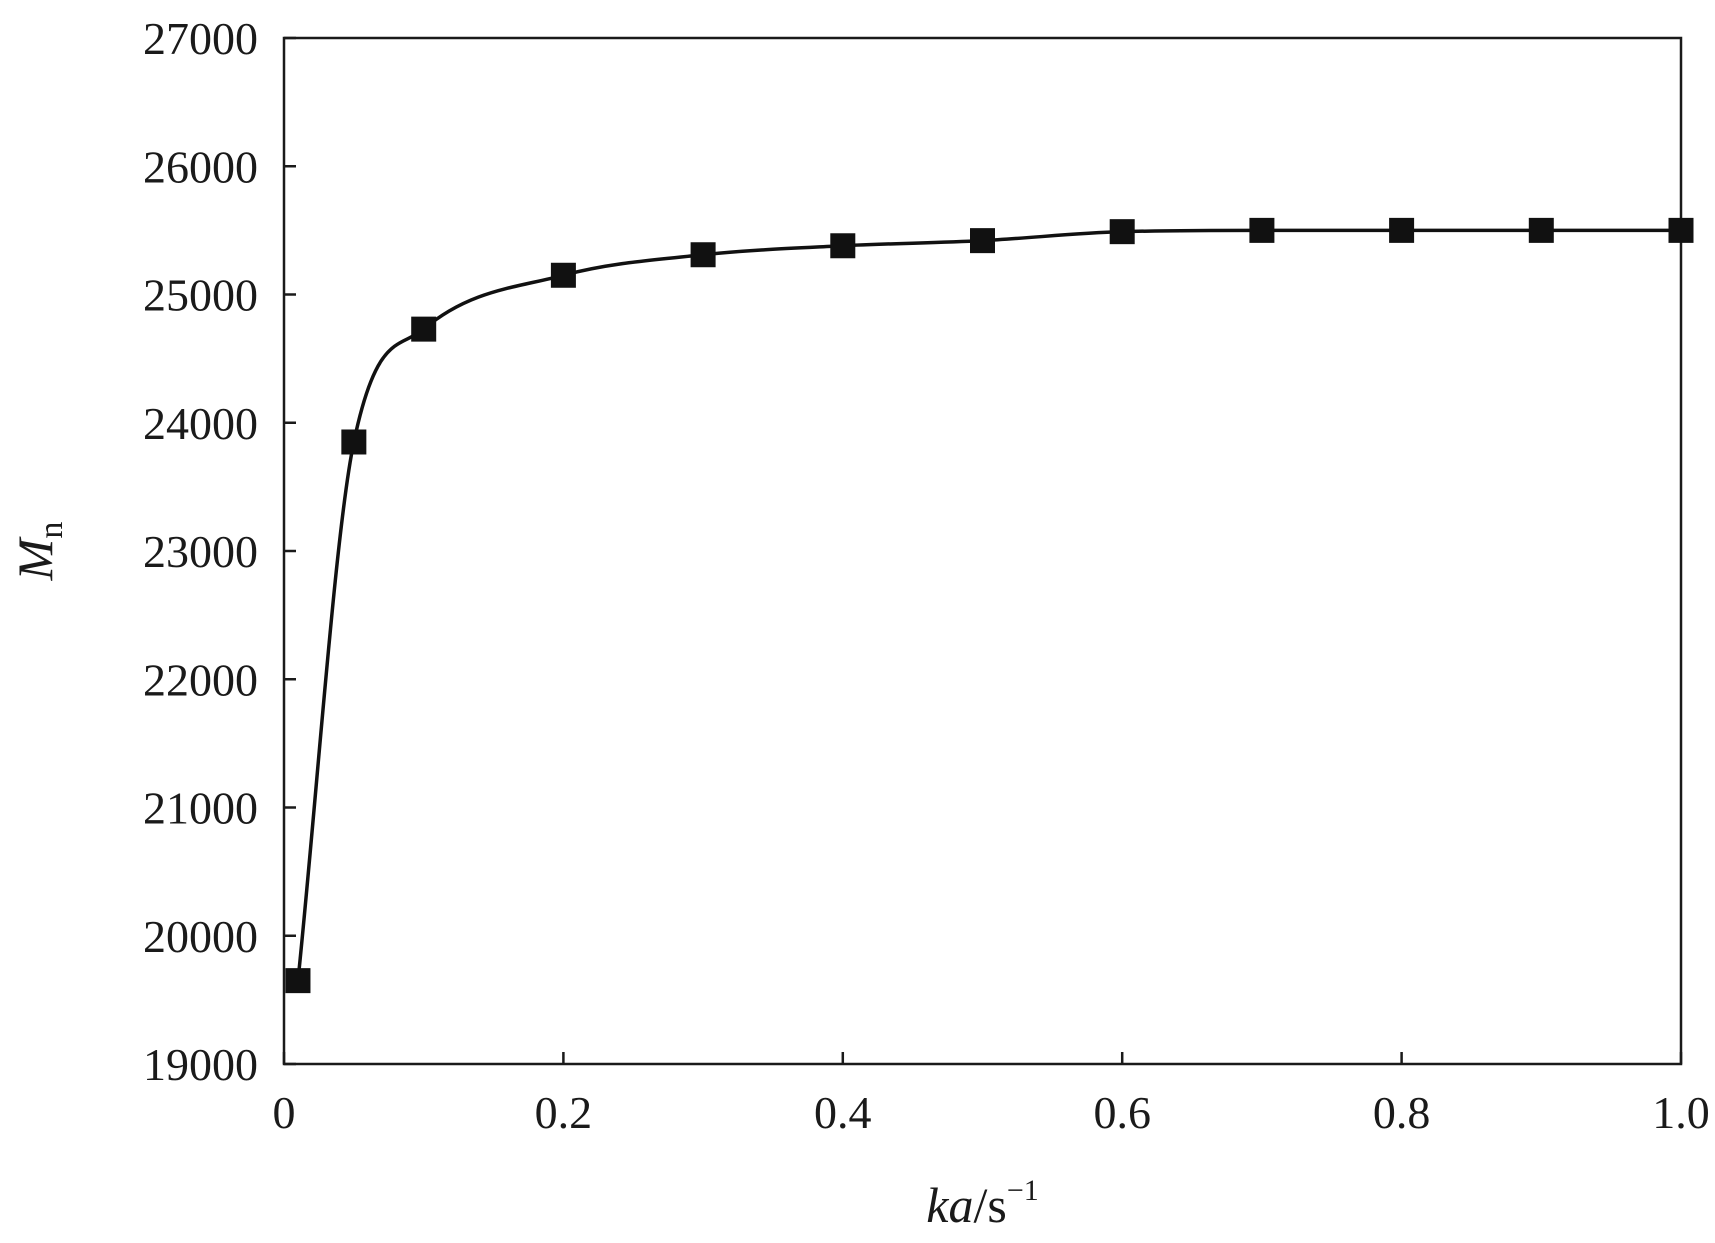 The image size is (1715, 1243). Describe the element at coordinates (200, 551) in the screenshot. I see `y-tick-label: 23000` at that location.